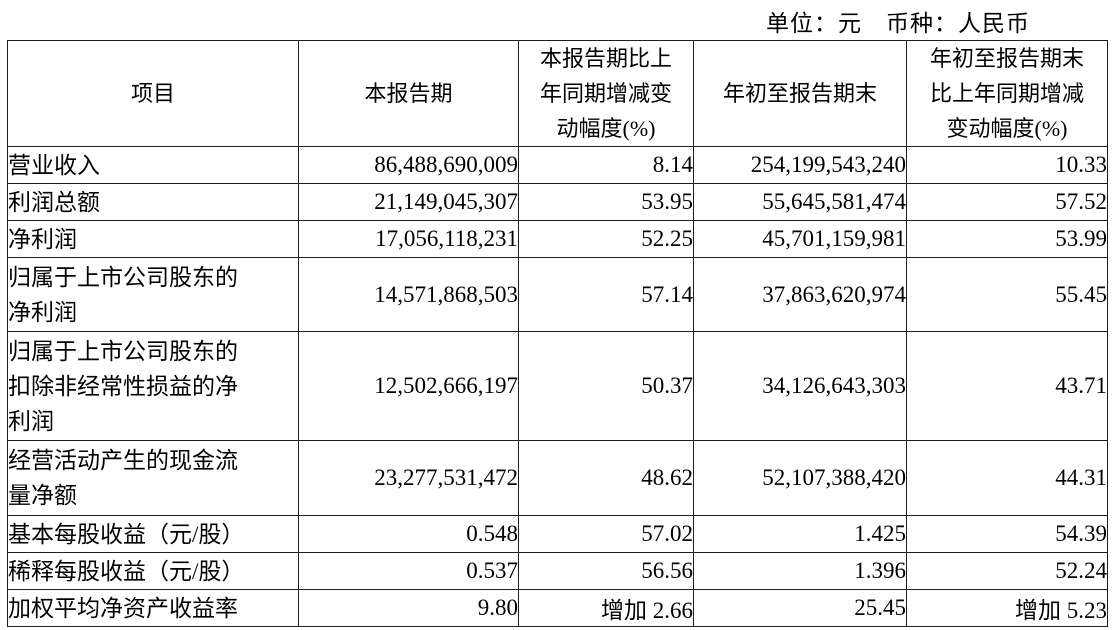 This screenshot has height=630, width=1112. What do you see at coordinates (1007, 608) in the screenshot?
I see `cell-ytd-change: 增加 5.23` at bounding box center [1007, 608].